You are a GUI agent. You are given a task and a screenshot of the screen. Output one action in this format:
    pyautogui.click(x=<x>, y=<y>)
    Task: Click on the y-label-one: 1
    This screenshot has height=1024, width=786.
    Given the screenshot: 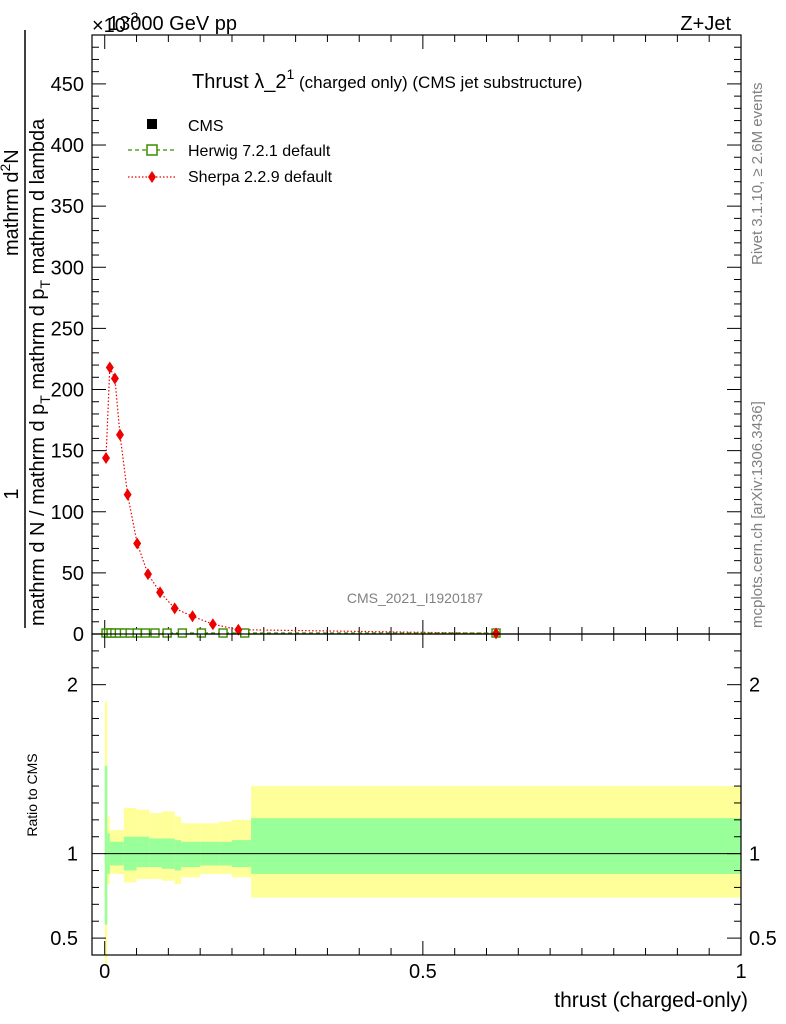 What is the action you would take?
    pyautogui.click(x=12, y=493)
    